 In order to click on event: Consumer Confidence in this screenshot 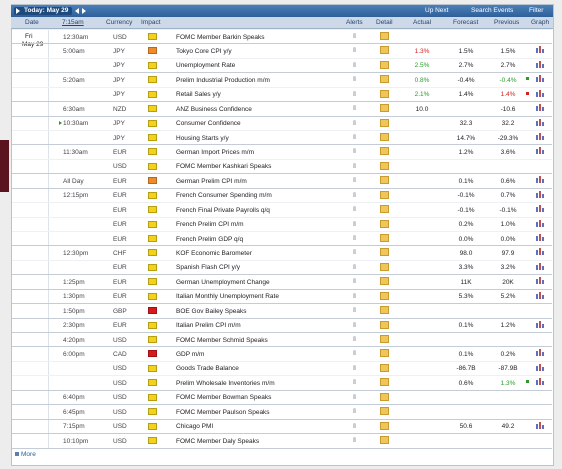, I will do `click(208, 124)`.